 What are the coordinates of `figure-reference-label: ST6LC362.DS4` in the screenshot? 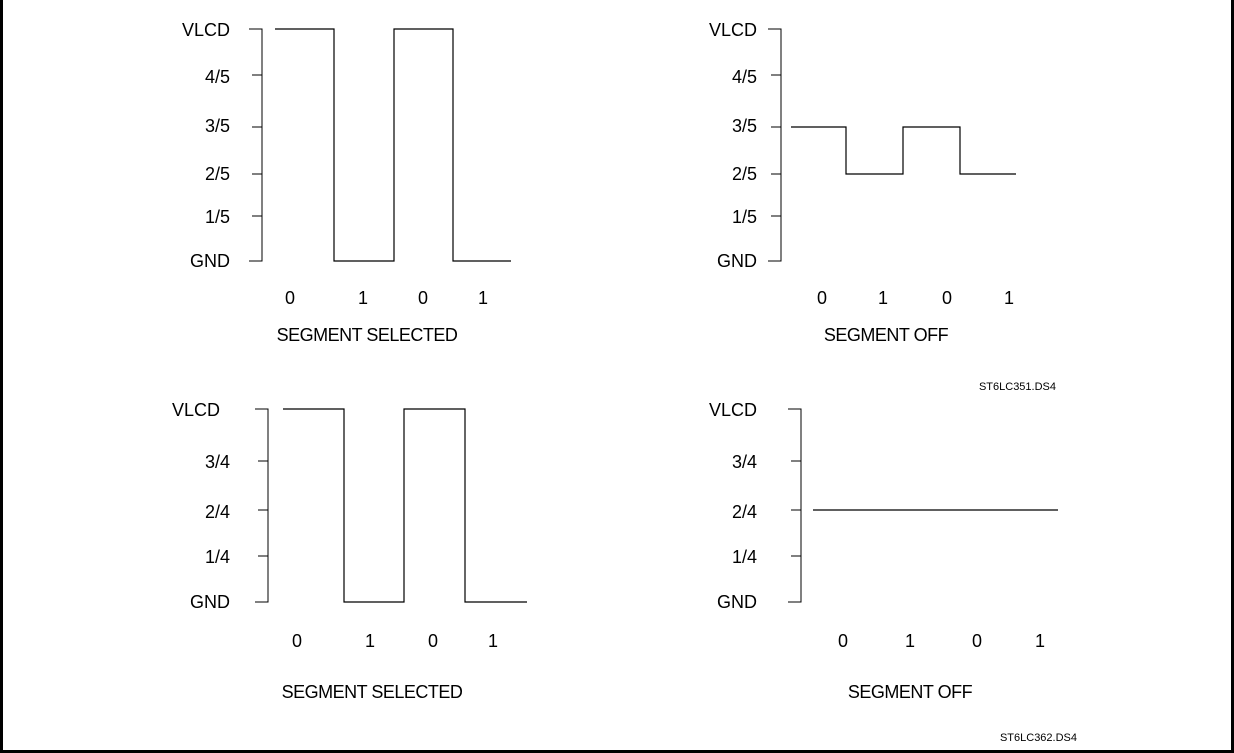 It's located at (1038, 738).